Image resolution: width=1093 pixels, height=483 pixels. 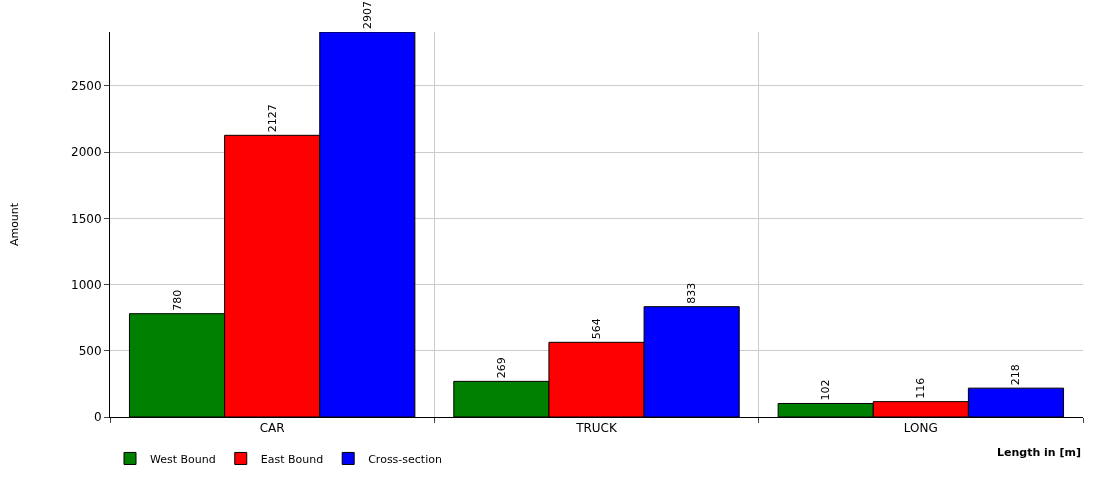 I want to click on y-tick-label: 500, so click(x=90, y=350).